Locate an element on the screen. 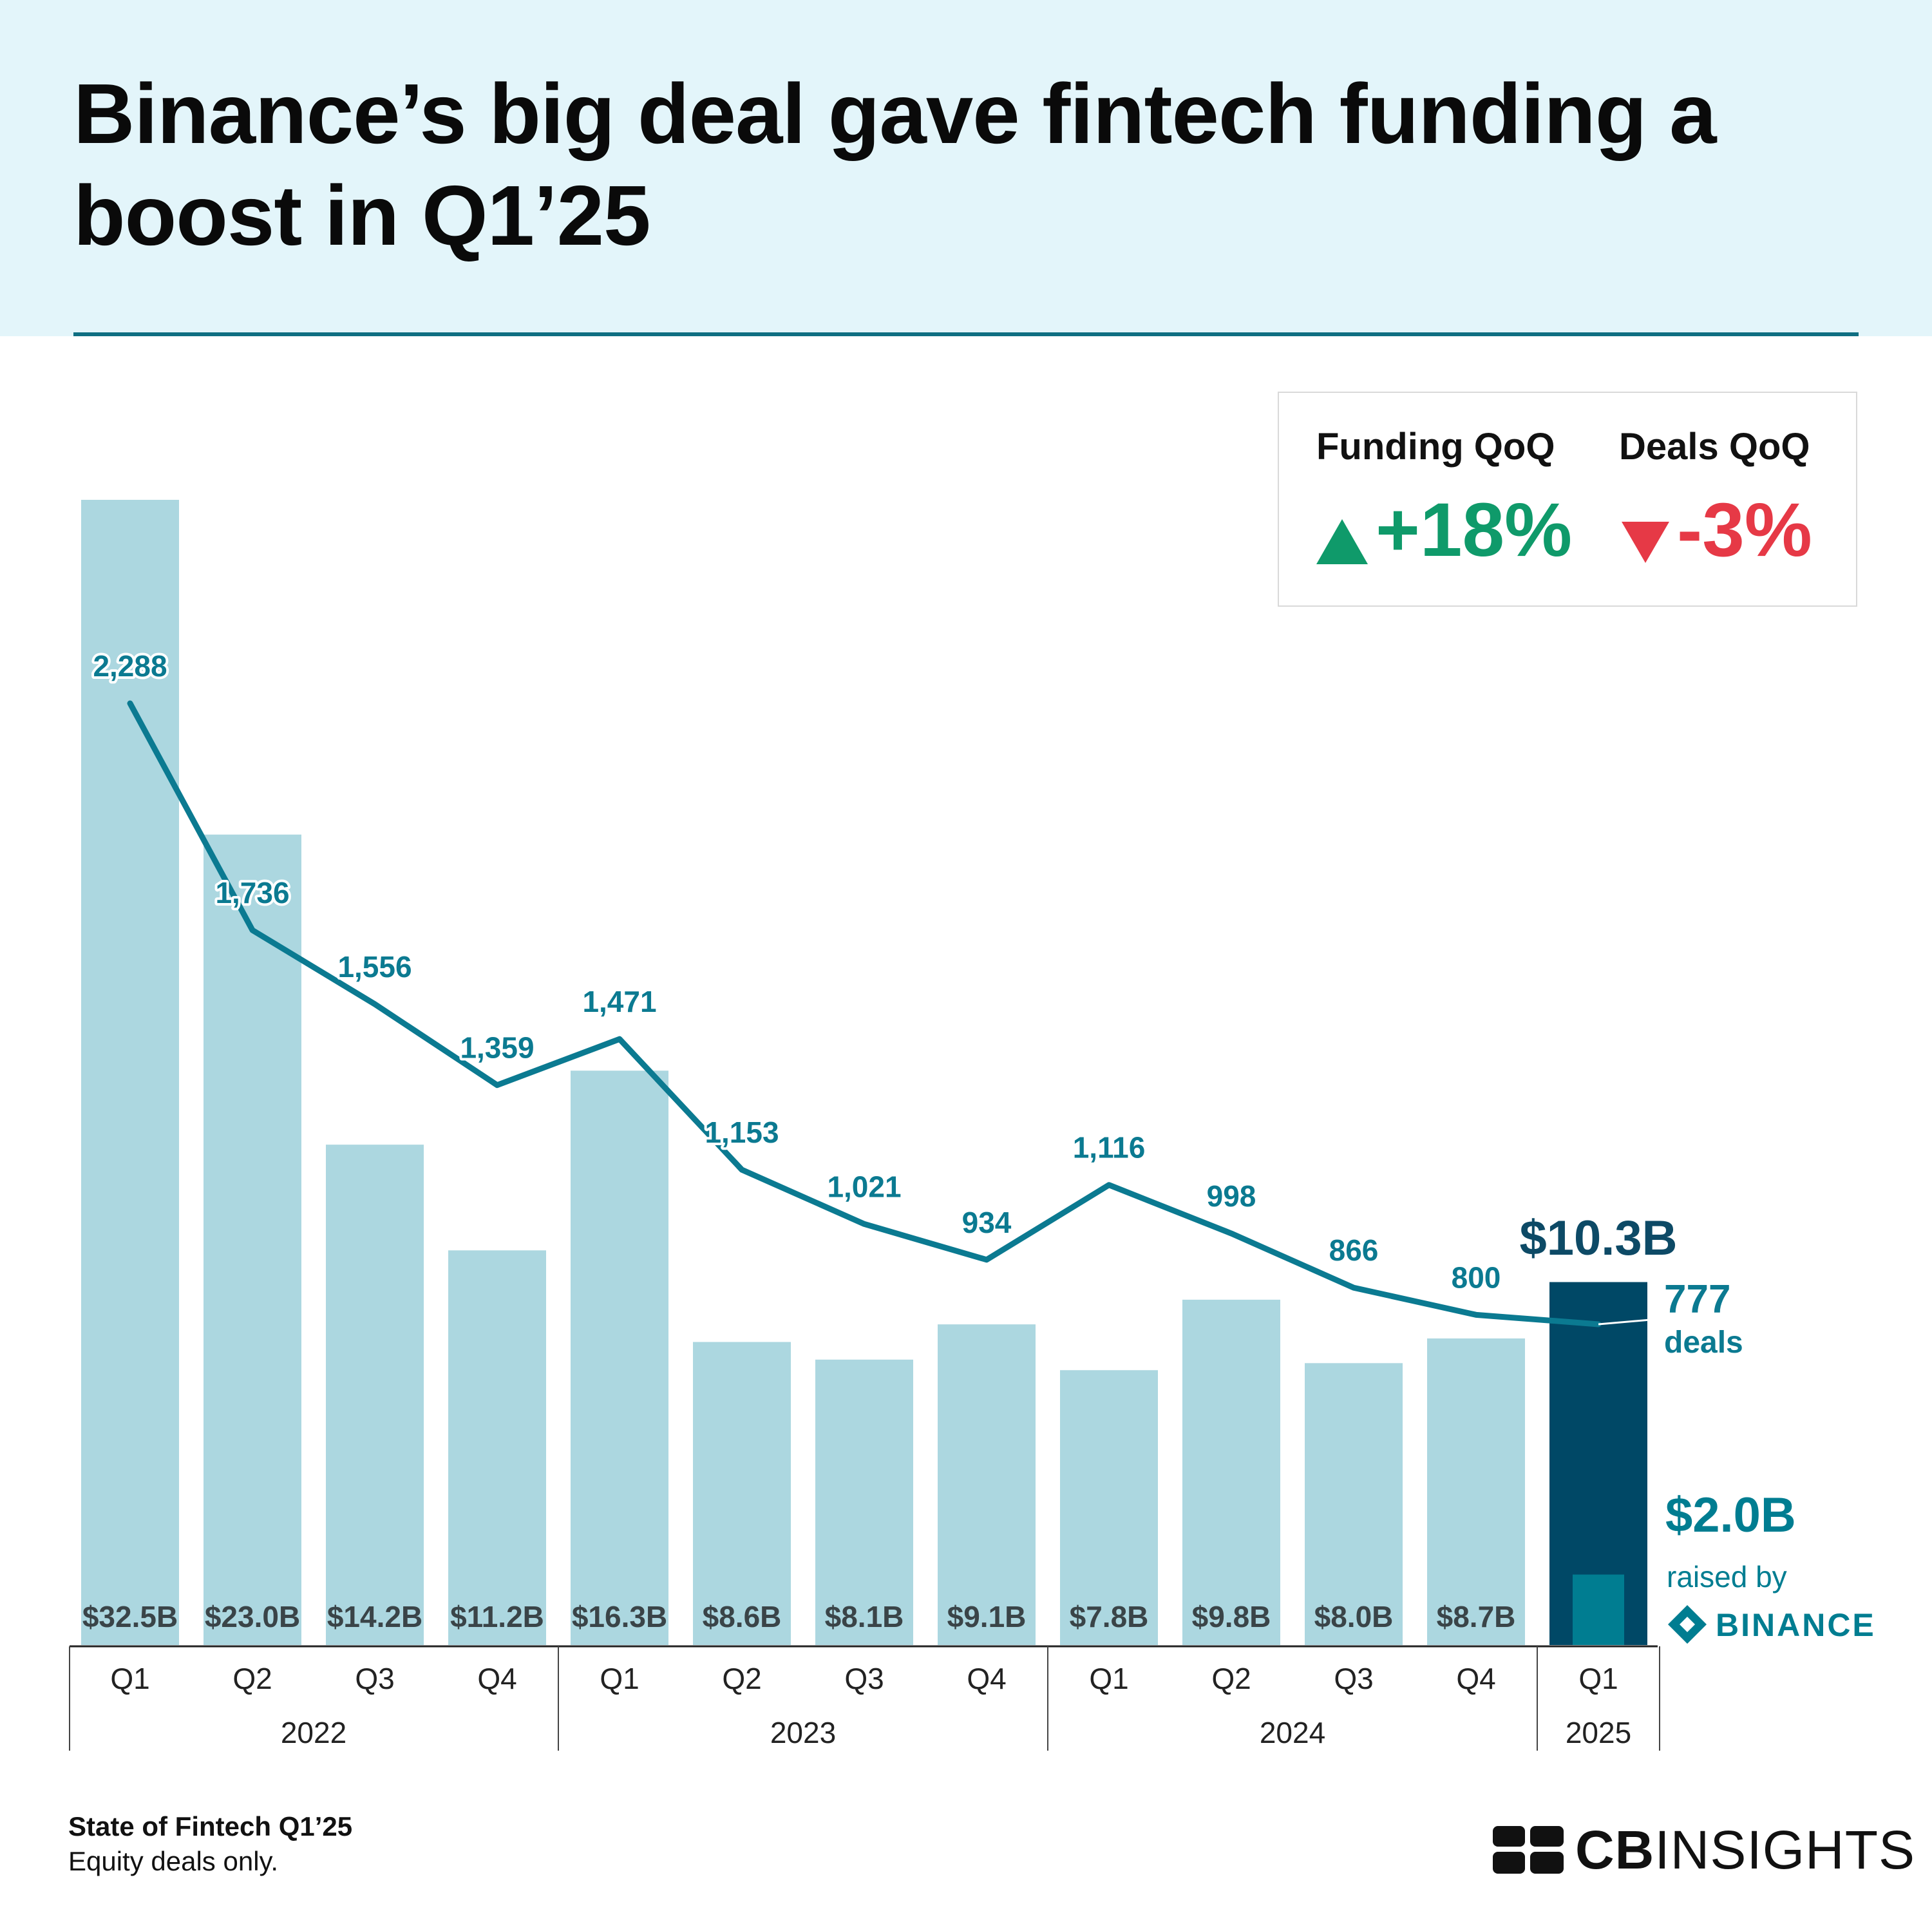  quarter-tick-label-7: Q4 is located at coordinates (986, 1678).